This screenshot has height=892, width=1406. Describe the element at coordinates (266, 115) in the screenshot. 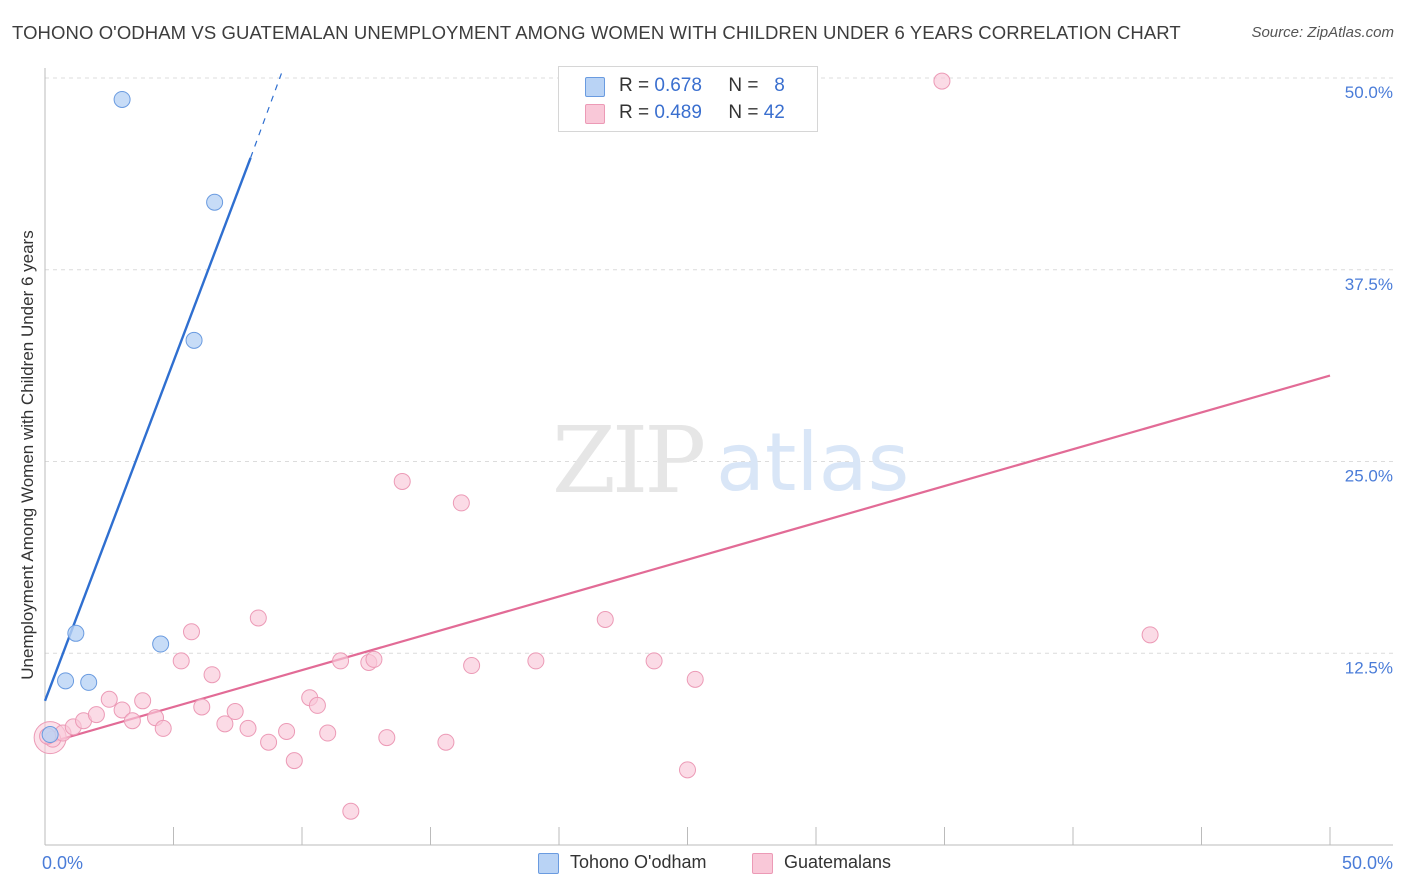

I see `trend-line-tohono-extension` at that location.